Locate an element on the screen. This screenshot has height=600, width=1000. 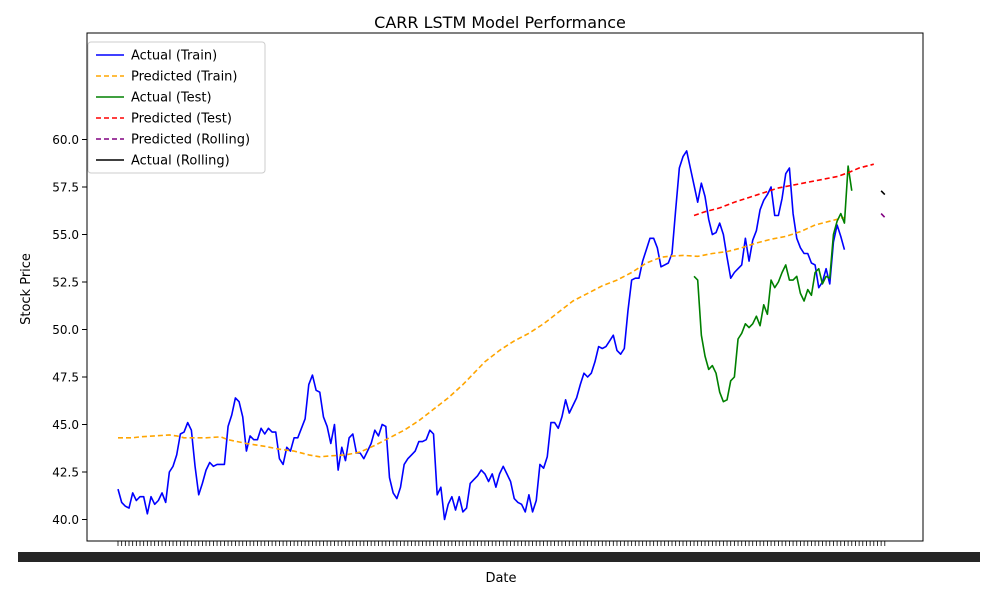
y-tick-label: 57.5 is located at coordinates (65, 188).